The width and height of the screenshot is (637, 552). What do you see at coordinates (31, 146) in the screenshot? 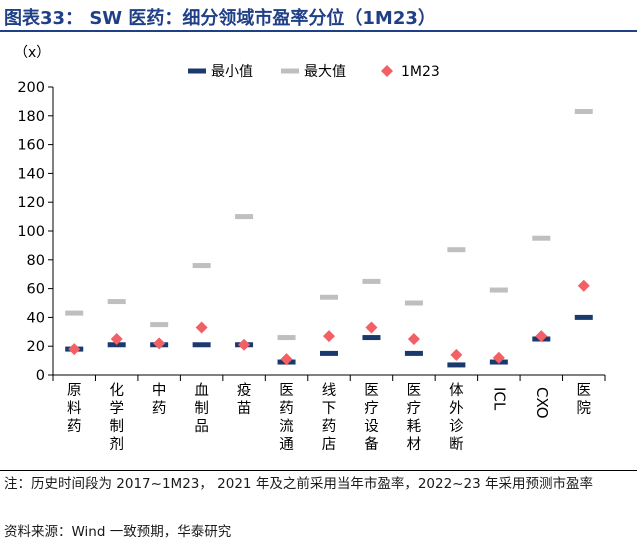
I see `y-tick-label: 160` at bounding box center [31, 146].